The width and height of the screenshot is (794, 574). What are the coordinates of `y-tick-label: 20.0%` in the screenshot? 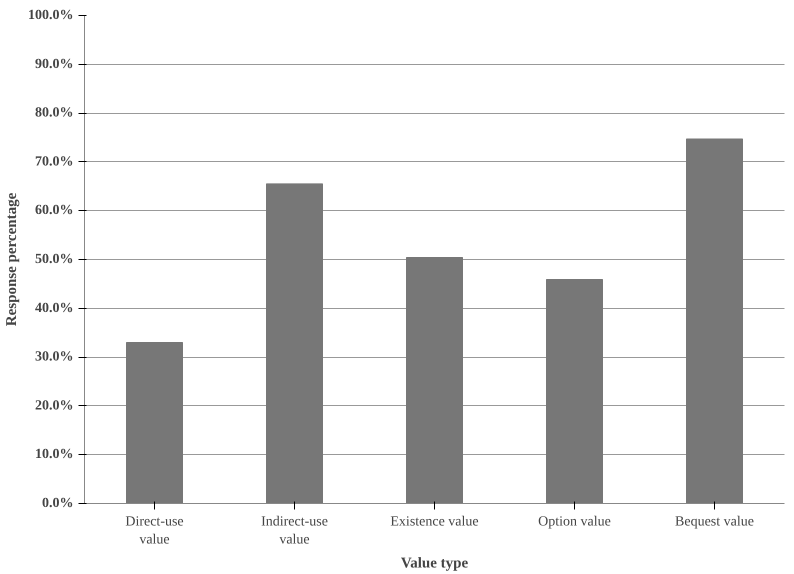 It's located at (54, 406).